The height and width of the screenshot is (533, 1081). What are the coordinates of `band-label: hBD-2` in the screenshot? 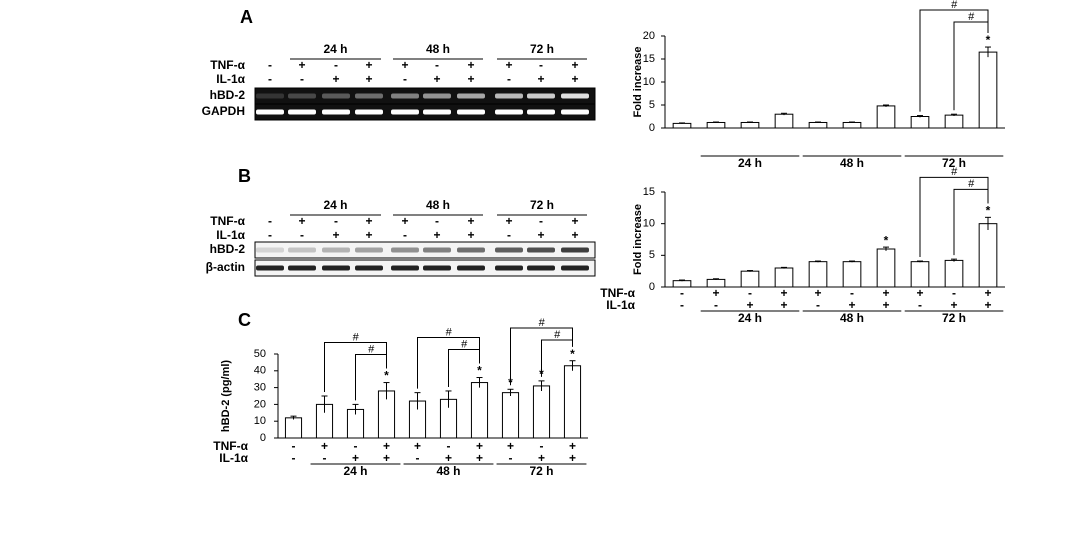 It's located at (228, 249).